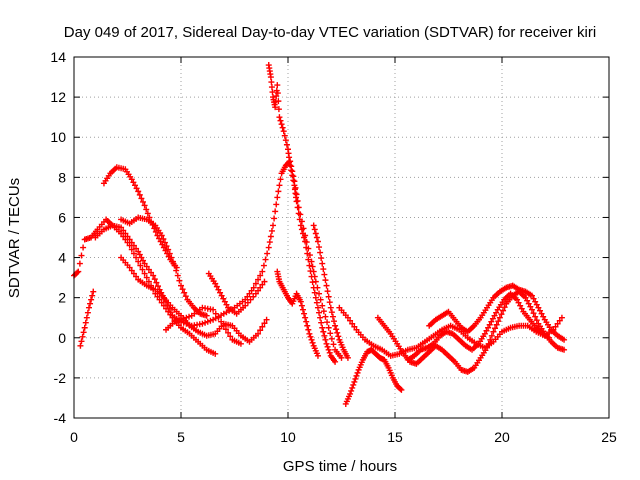 Image resolution: width=640 pixels, height=480 pixels. Describe the element at coordinates (62, 177) in the screenshot. I see `y-tick-label: 8` at that location.